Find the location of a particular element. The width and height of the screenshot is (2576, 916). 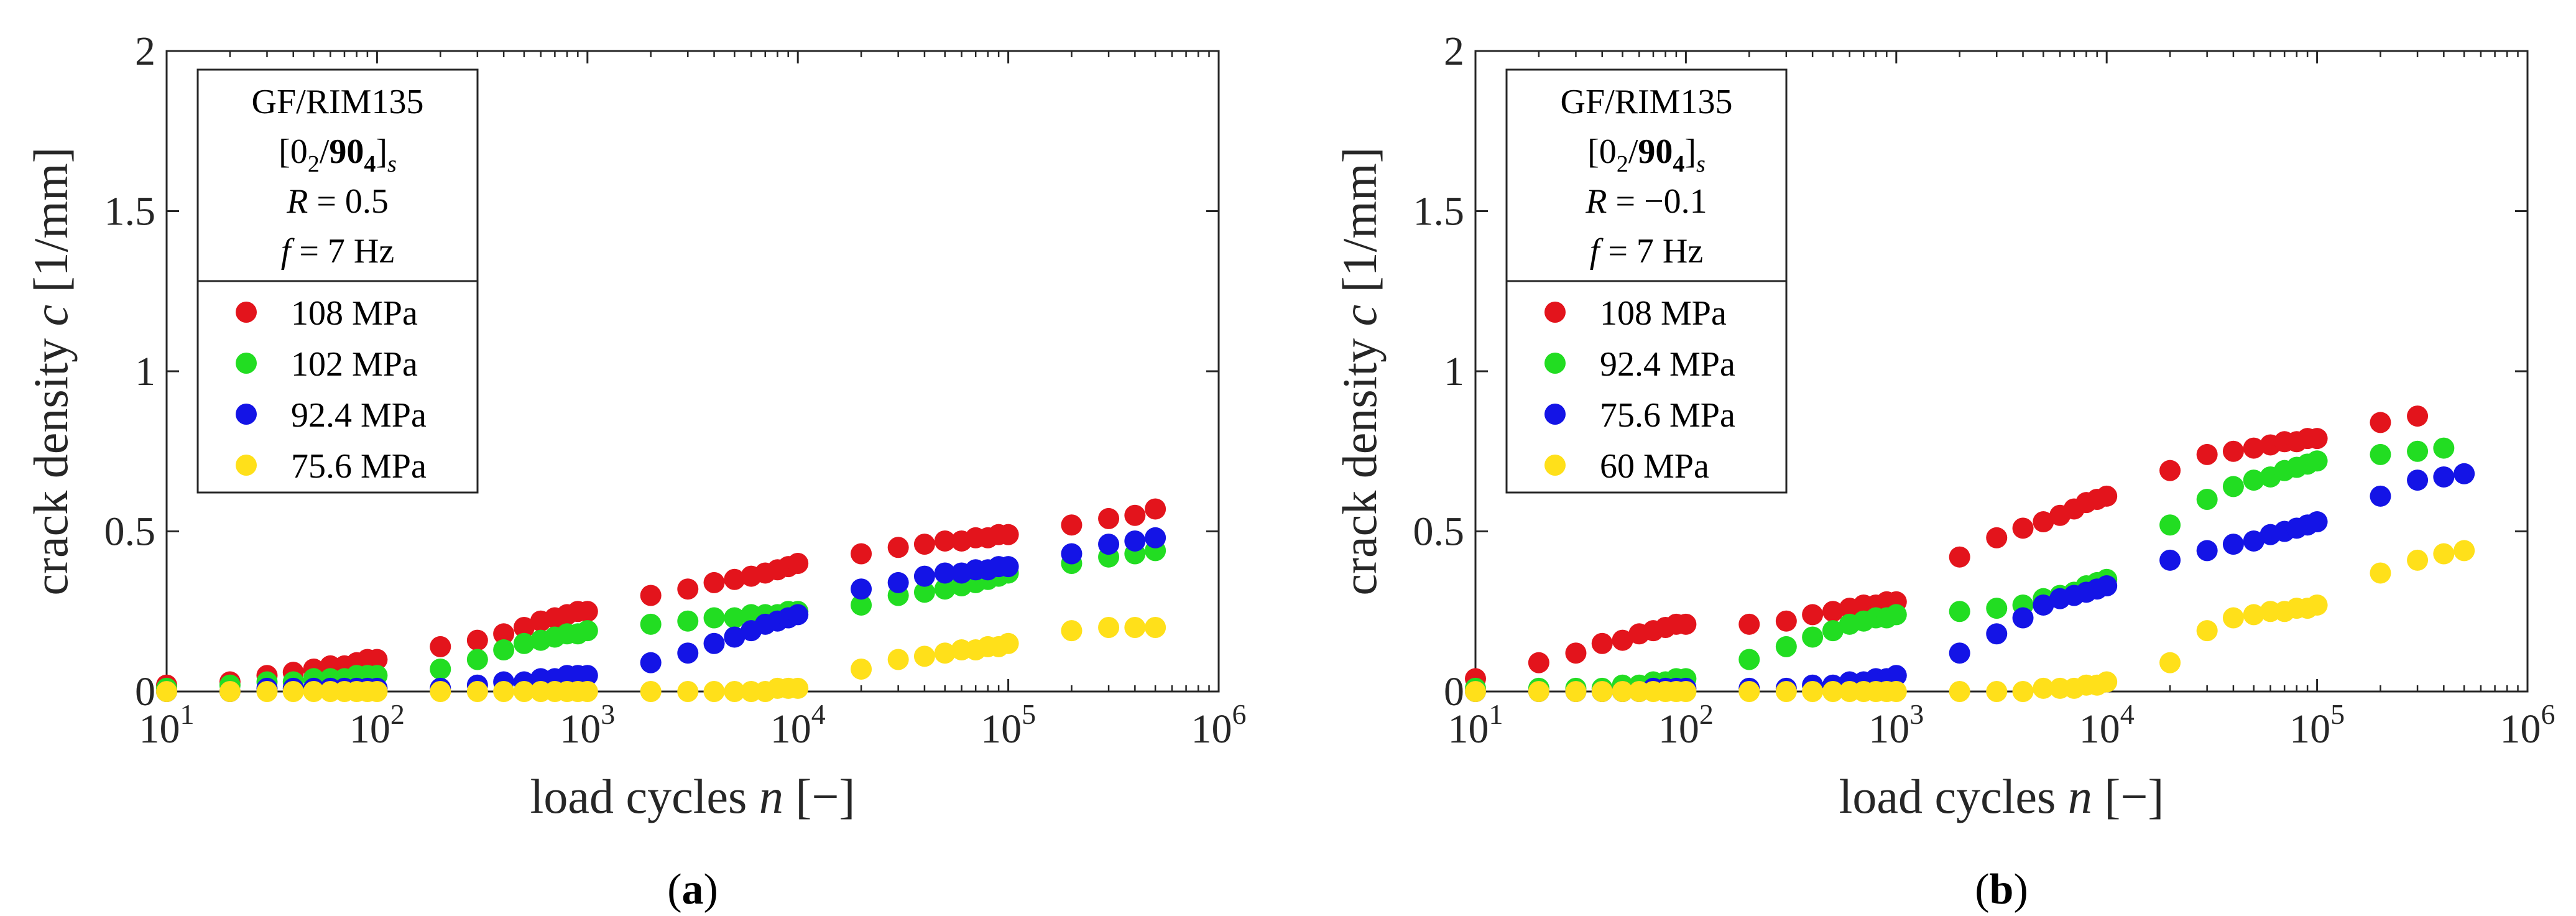

y-tick-label: 1 is located at coordinates (1454, 371).